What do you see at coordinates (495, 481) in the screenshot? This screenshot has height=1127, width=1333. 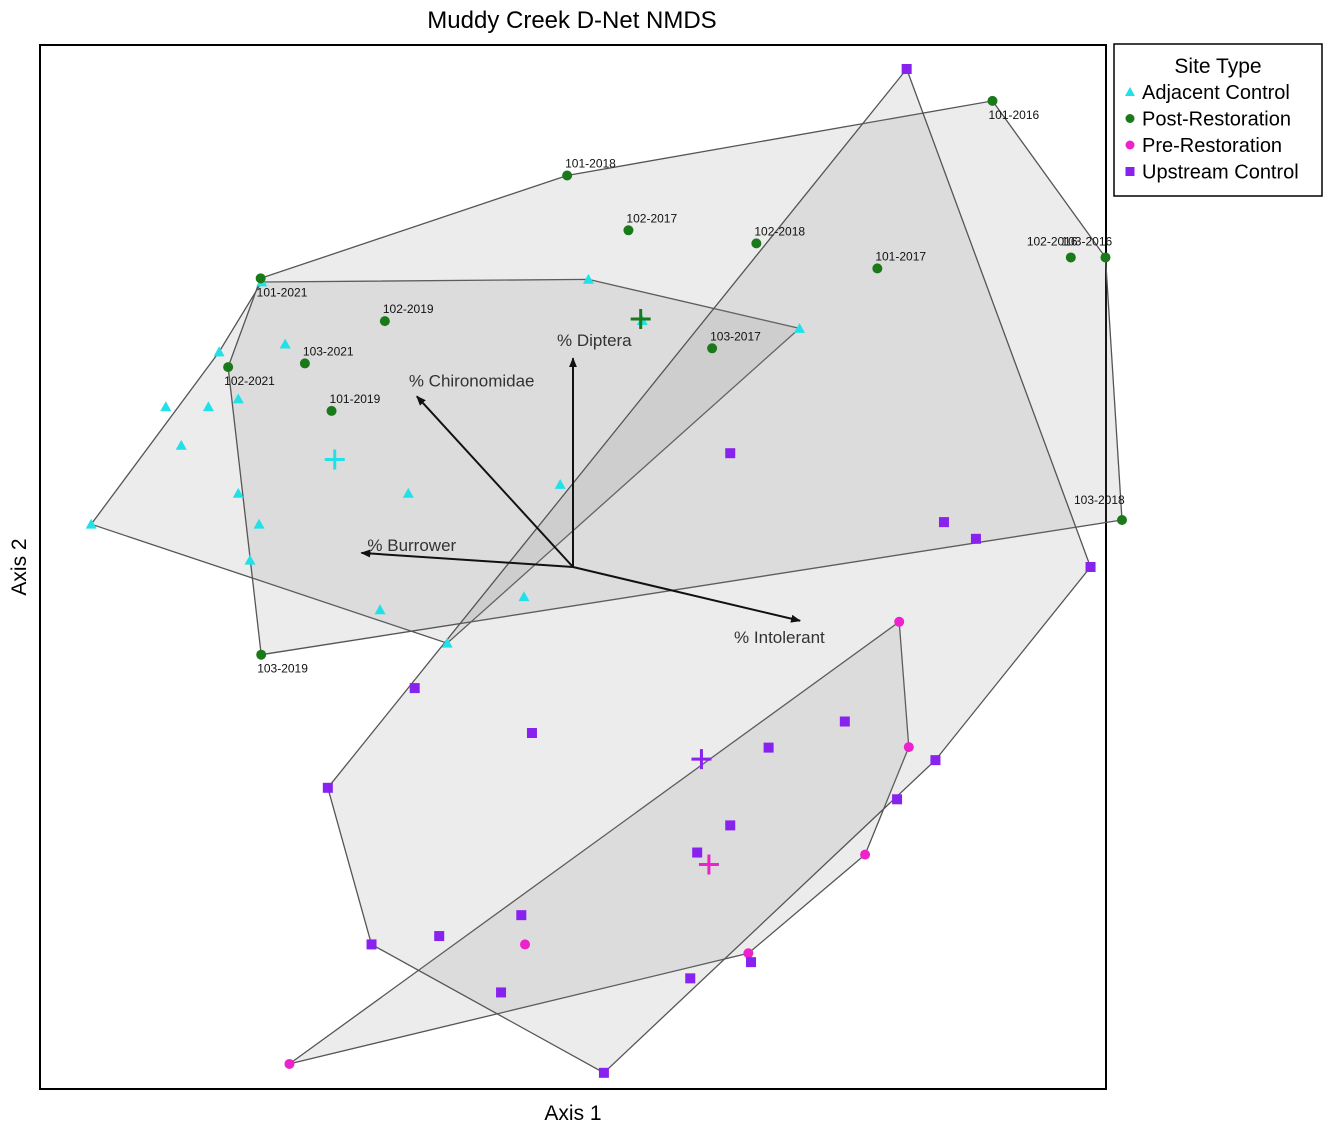 I see `vector--chironomidae` at bounding box center [495, 481].